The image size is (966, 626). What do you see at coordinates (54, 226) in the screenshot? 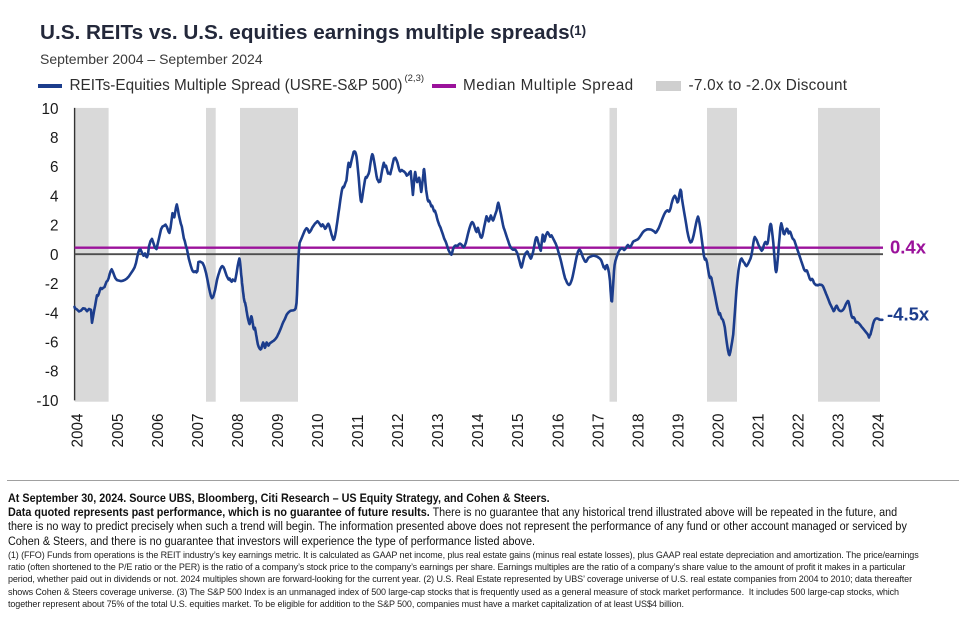
I see `svg-text: 2` at bounding box center [54, 226].